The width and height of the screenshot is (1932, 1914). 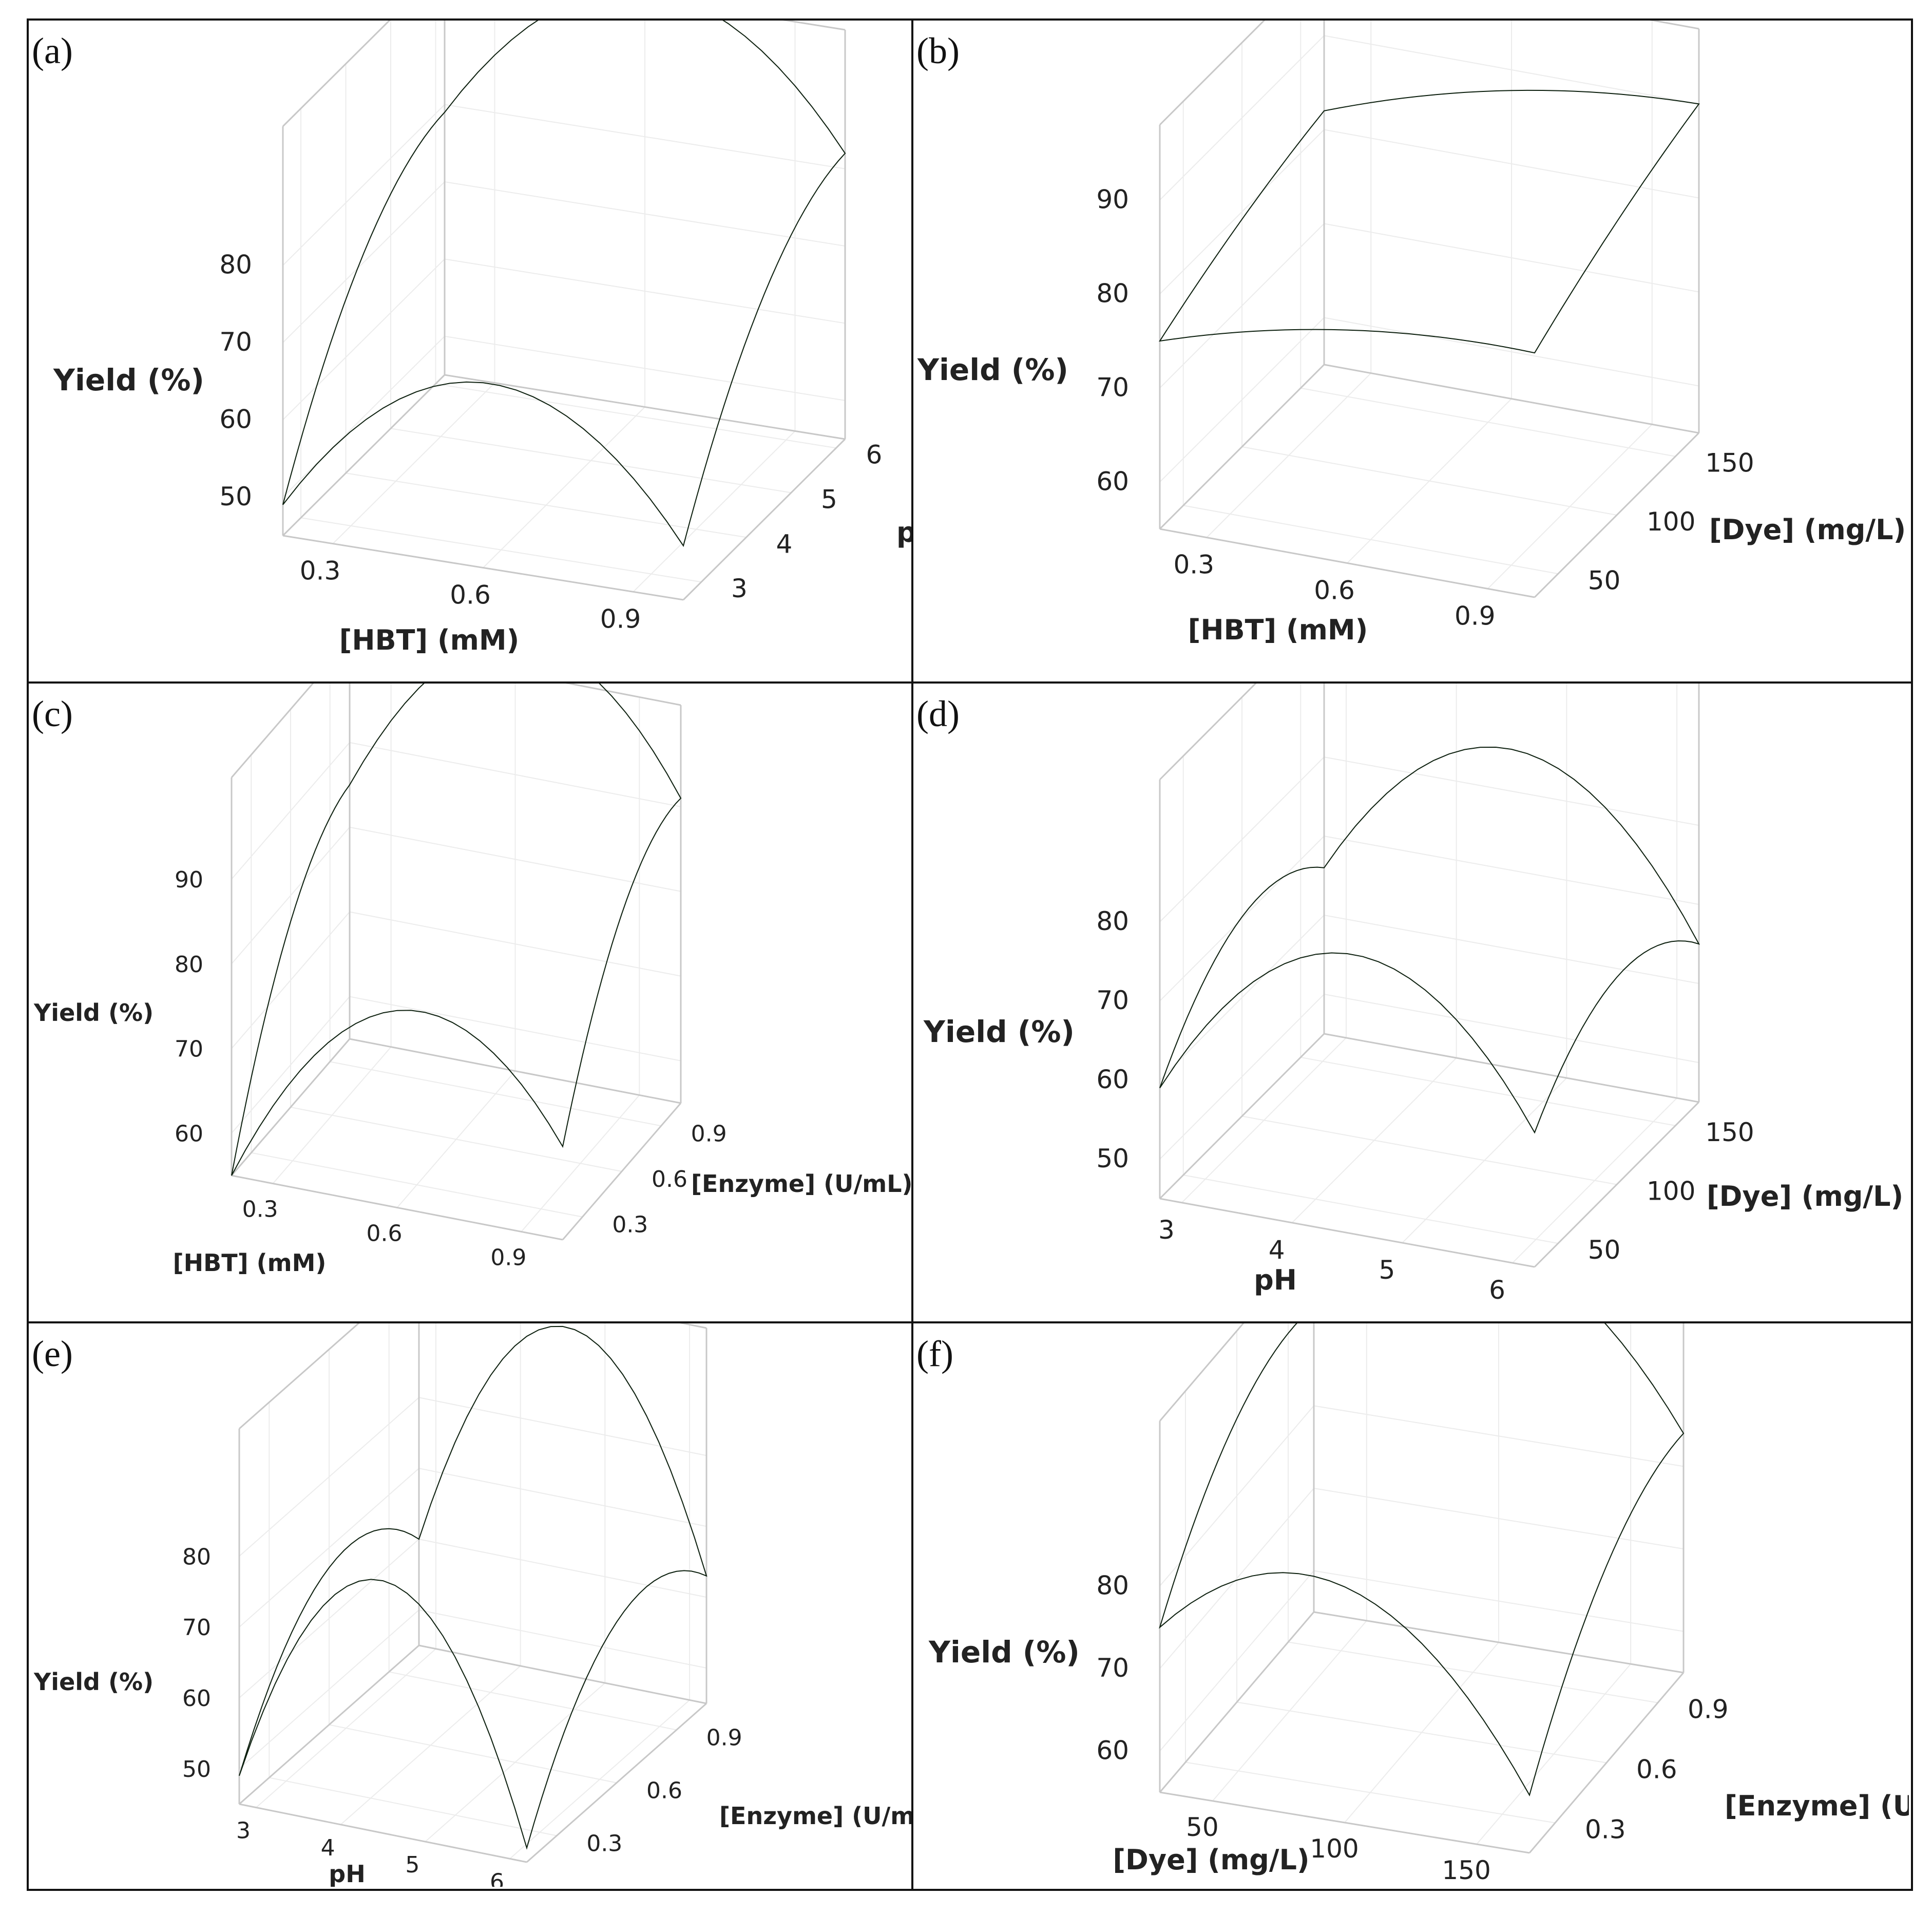 What do you see at coordinates (53, 713) in the screenshot?
I see `panel-label-c: (c)` at bounding box center [53, 713].